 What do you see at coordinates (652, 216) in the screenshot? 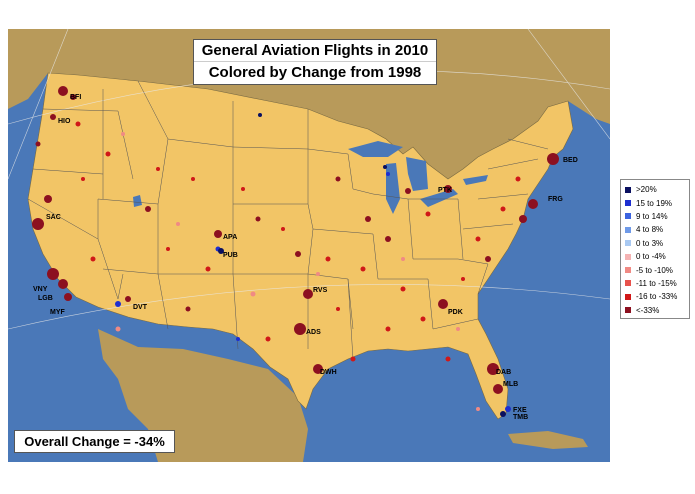
I see `legend-label: 9 to 14%` at bounding box center [652, 216].